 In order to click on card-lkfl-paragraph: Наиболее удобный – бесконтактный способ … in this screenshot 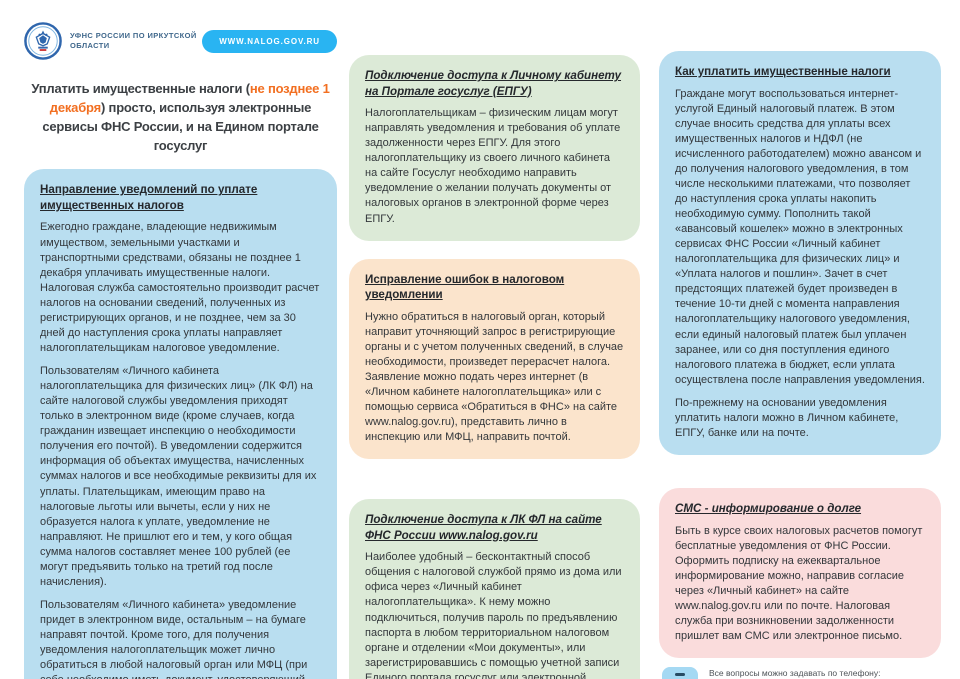, I will do `click(493, 615)`.